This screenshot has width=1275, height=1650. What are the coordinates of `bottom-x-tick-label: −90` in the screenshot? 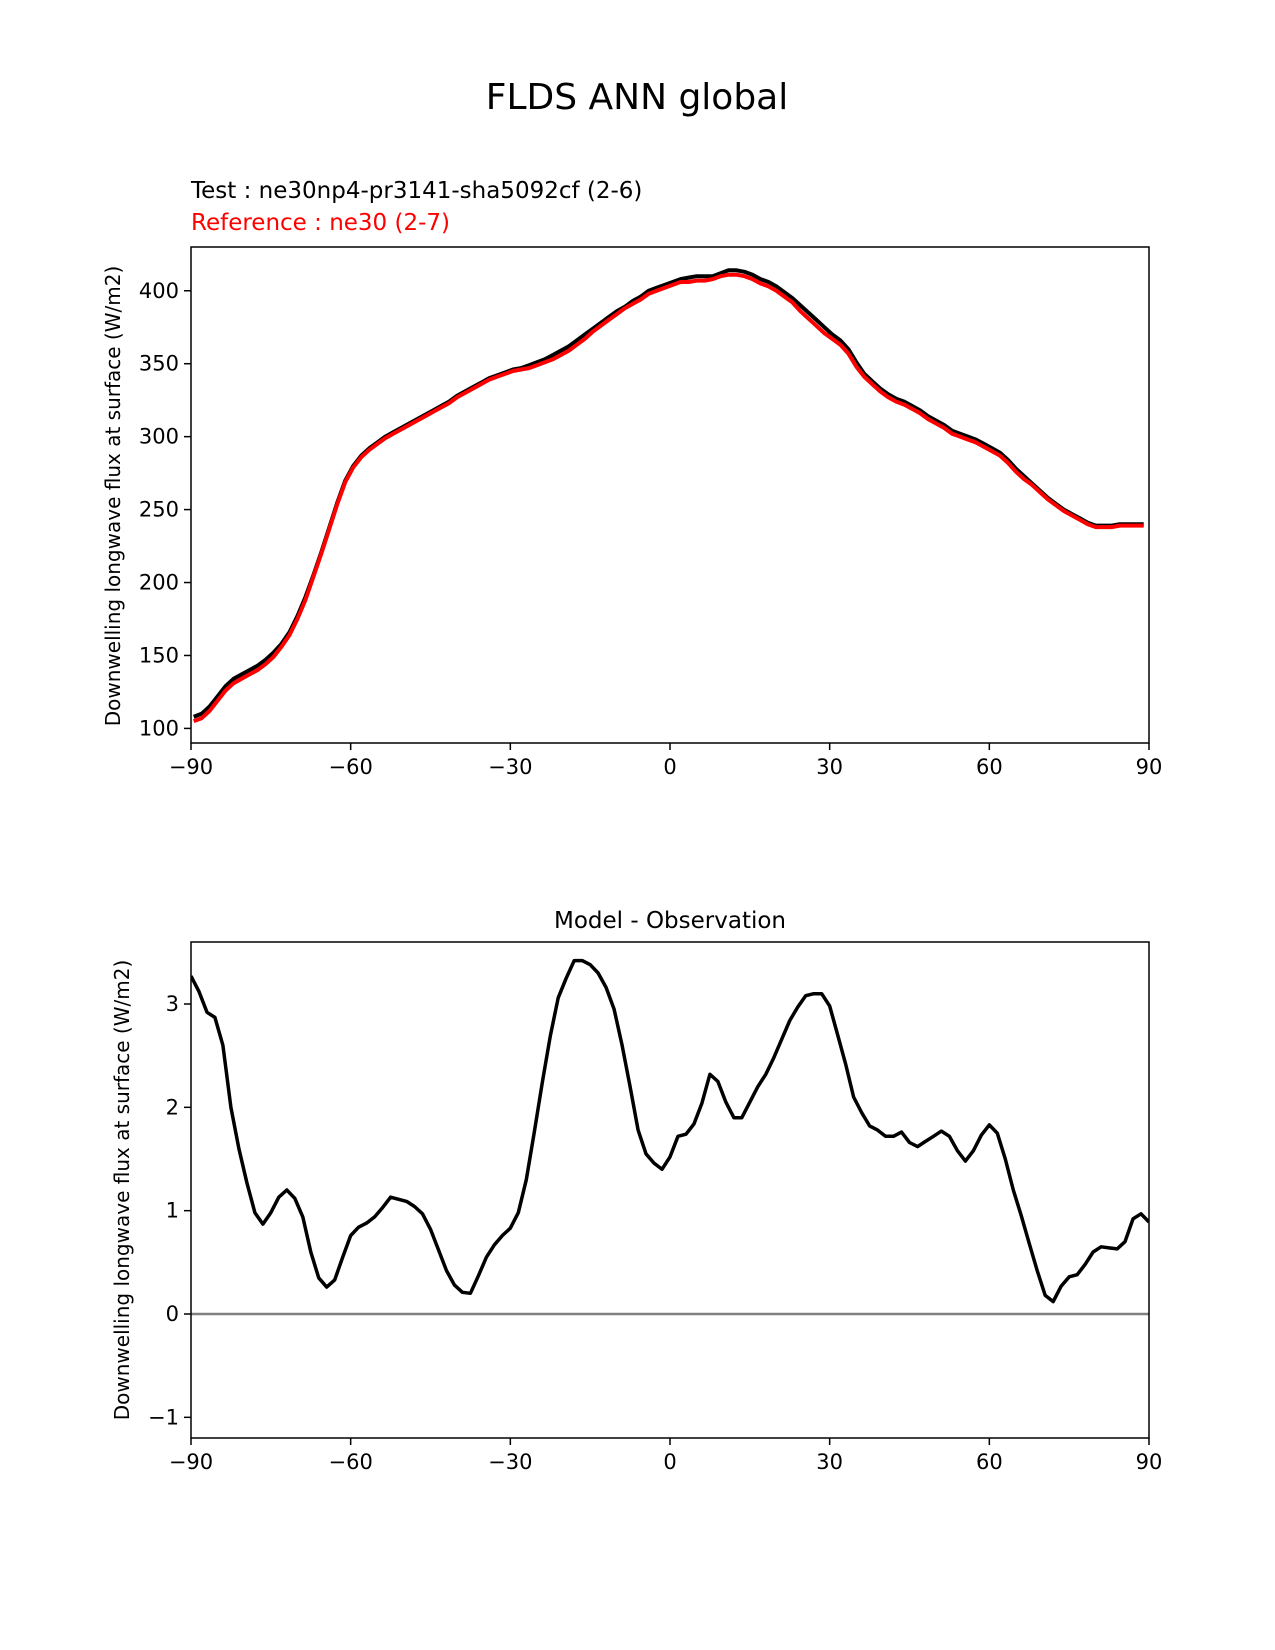 It's located at (191, 1462).